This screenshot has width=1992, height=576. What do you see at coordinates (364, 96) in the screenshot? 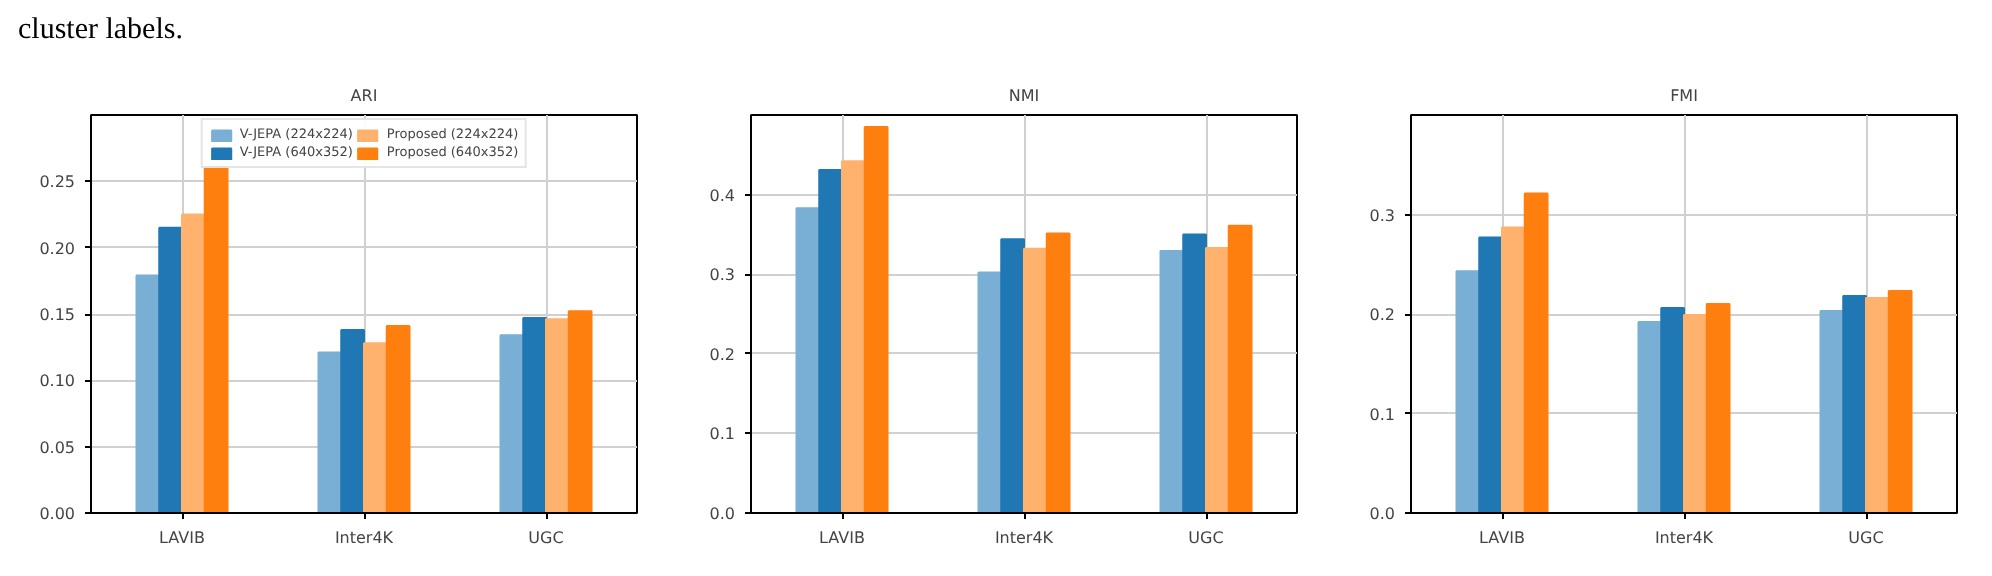
I see `chart-title: ARI` at bounding box center [364, 96].